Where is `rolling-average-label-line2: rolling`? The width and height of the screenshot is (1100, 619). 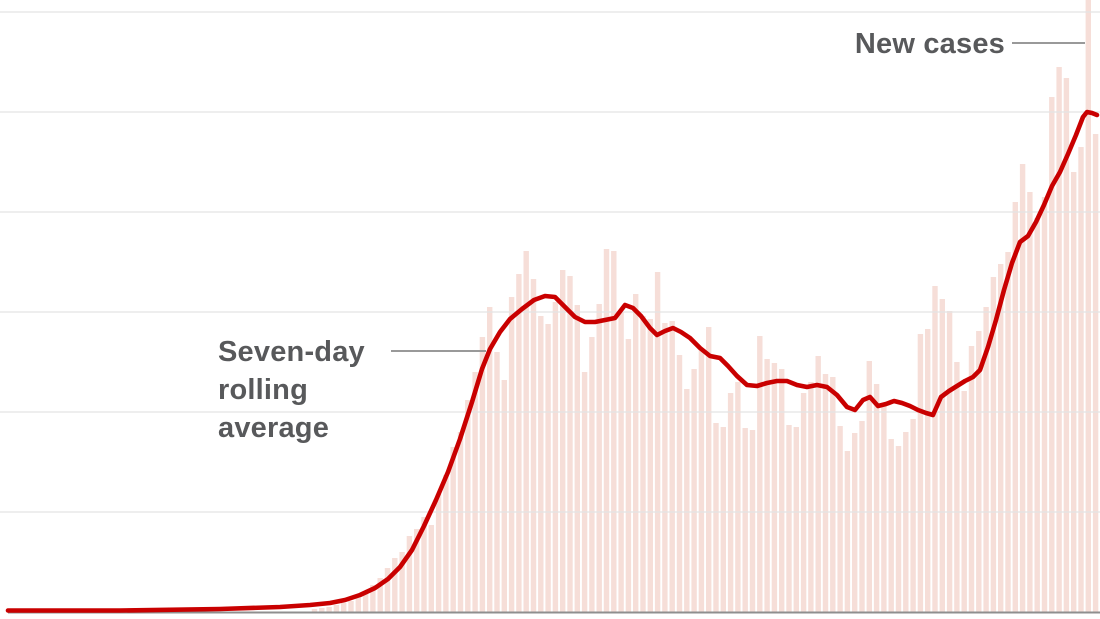 rolling-average-label-line2: rolling is located at coordinates (263, 390).